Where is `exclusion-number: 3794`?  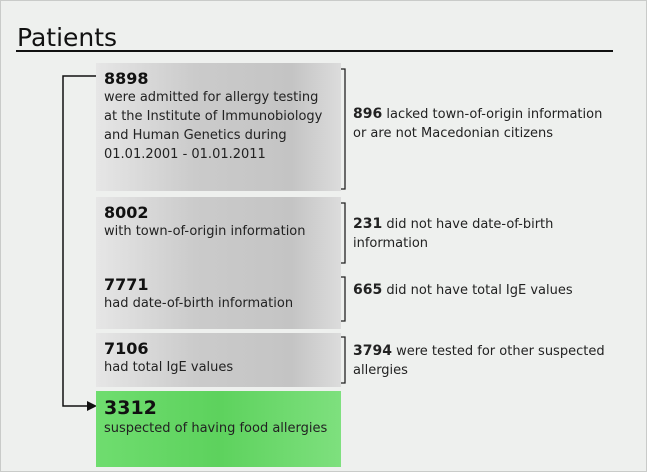 exclusion-number: 3794 is located at coordinates (372, 351).